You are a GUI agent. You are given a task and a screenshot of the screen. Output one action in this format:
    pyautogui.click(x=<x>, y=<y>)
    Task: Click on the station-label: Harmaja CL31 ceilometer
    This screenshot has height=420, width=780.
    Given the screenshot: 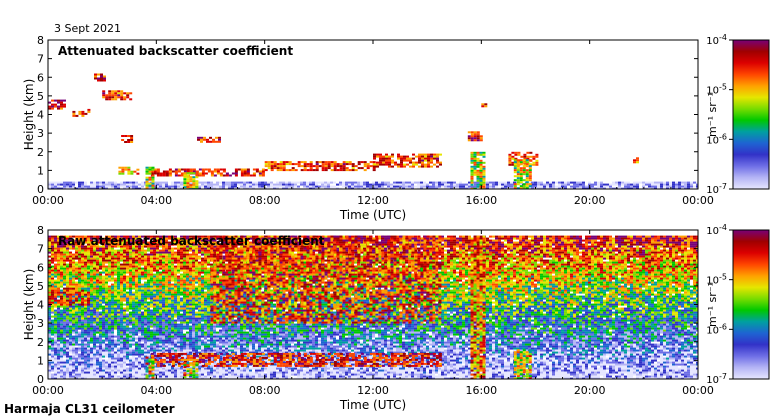 What is the action you would take?
    pyautogui.click(x=89, y=409)
    